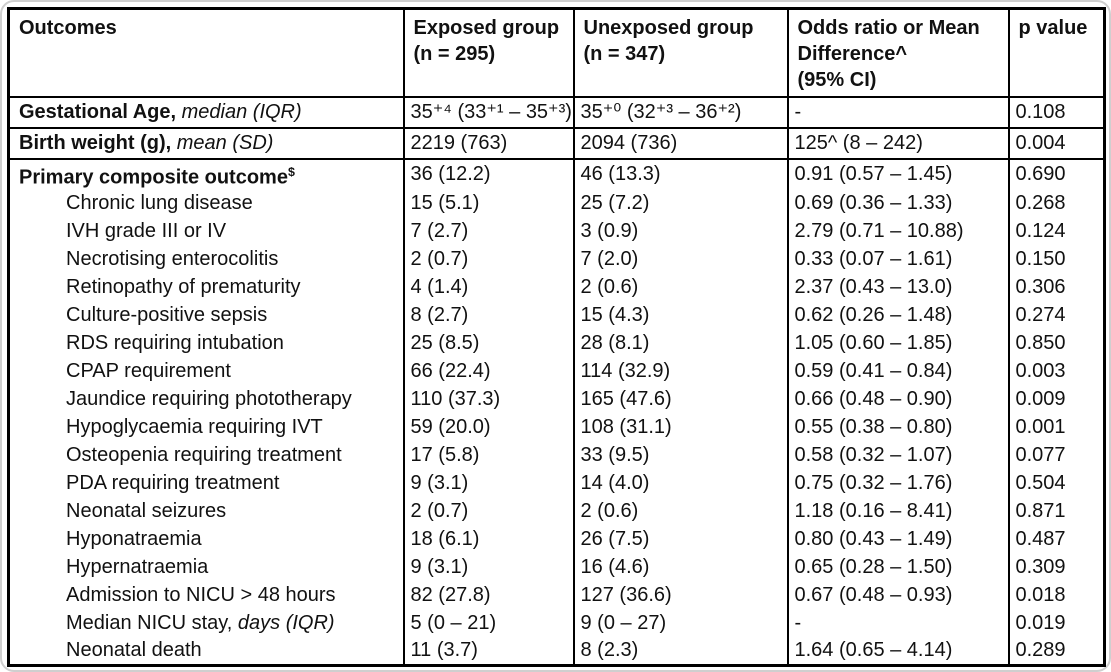 The image size is (1111, 672). I want to click on cell-exposed: 15 (5.1), so click(488, 203).